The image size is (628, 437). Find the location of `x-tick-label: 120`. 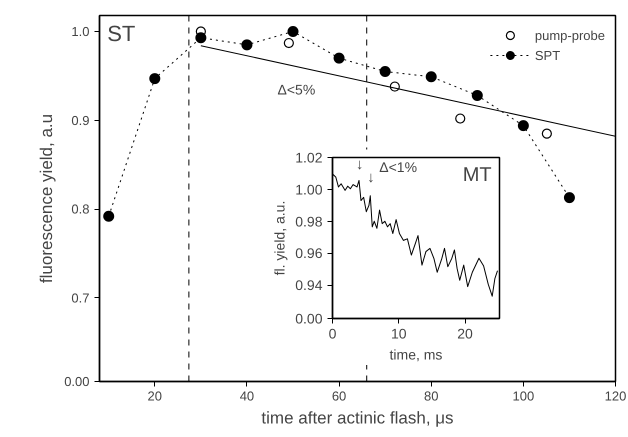

x-tick-label: 120 is located at coordinates (615, 396).